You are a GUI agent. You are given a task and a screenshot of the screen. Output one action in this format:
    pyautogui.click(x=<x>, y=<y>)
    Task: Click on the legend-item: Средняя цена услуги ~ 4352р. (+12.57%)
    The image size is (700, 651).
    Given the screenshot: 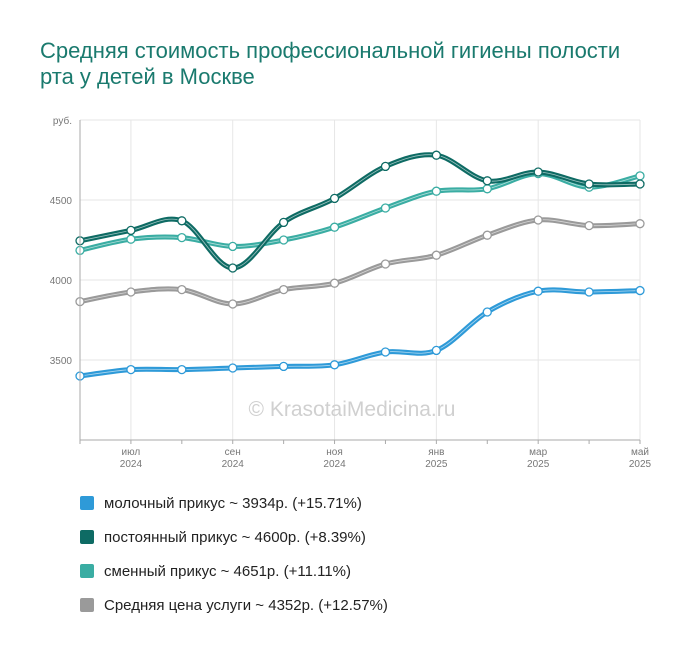 What is the action you would take?
    pyautogui.click(x=234, y=605)
    